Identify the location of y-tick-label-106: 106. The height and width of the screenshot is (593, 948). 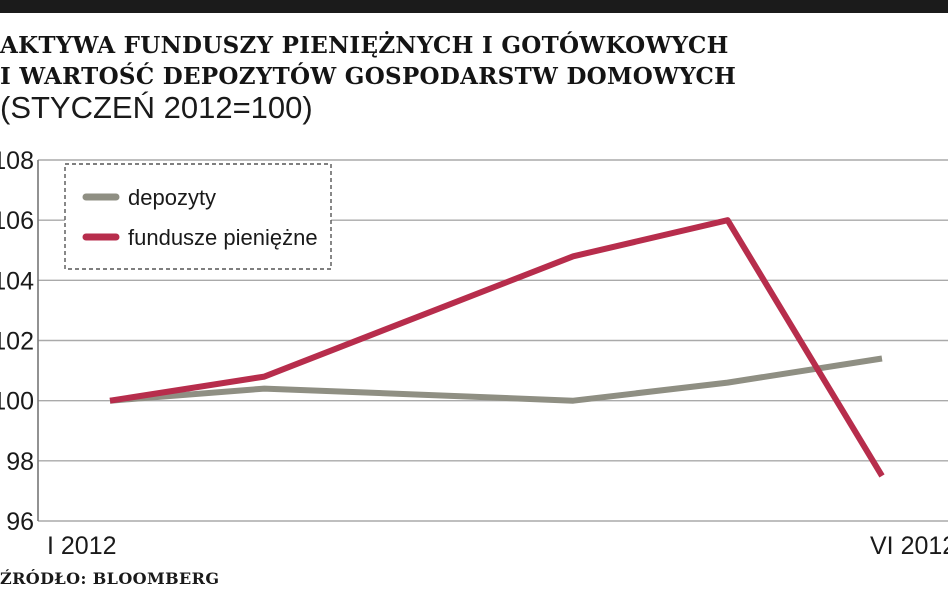
(17, 221).